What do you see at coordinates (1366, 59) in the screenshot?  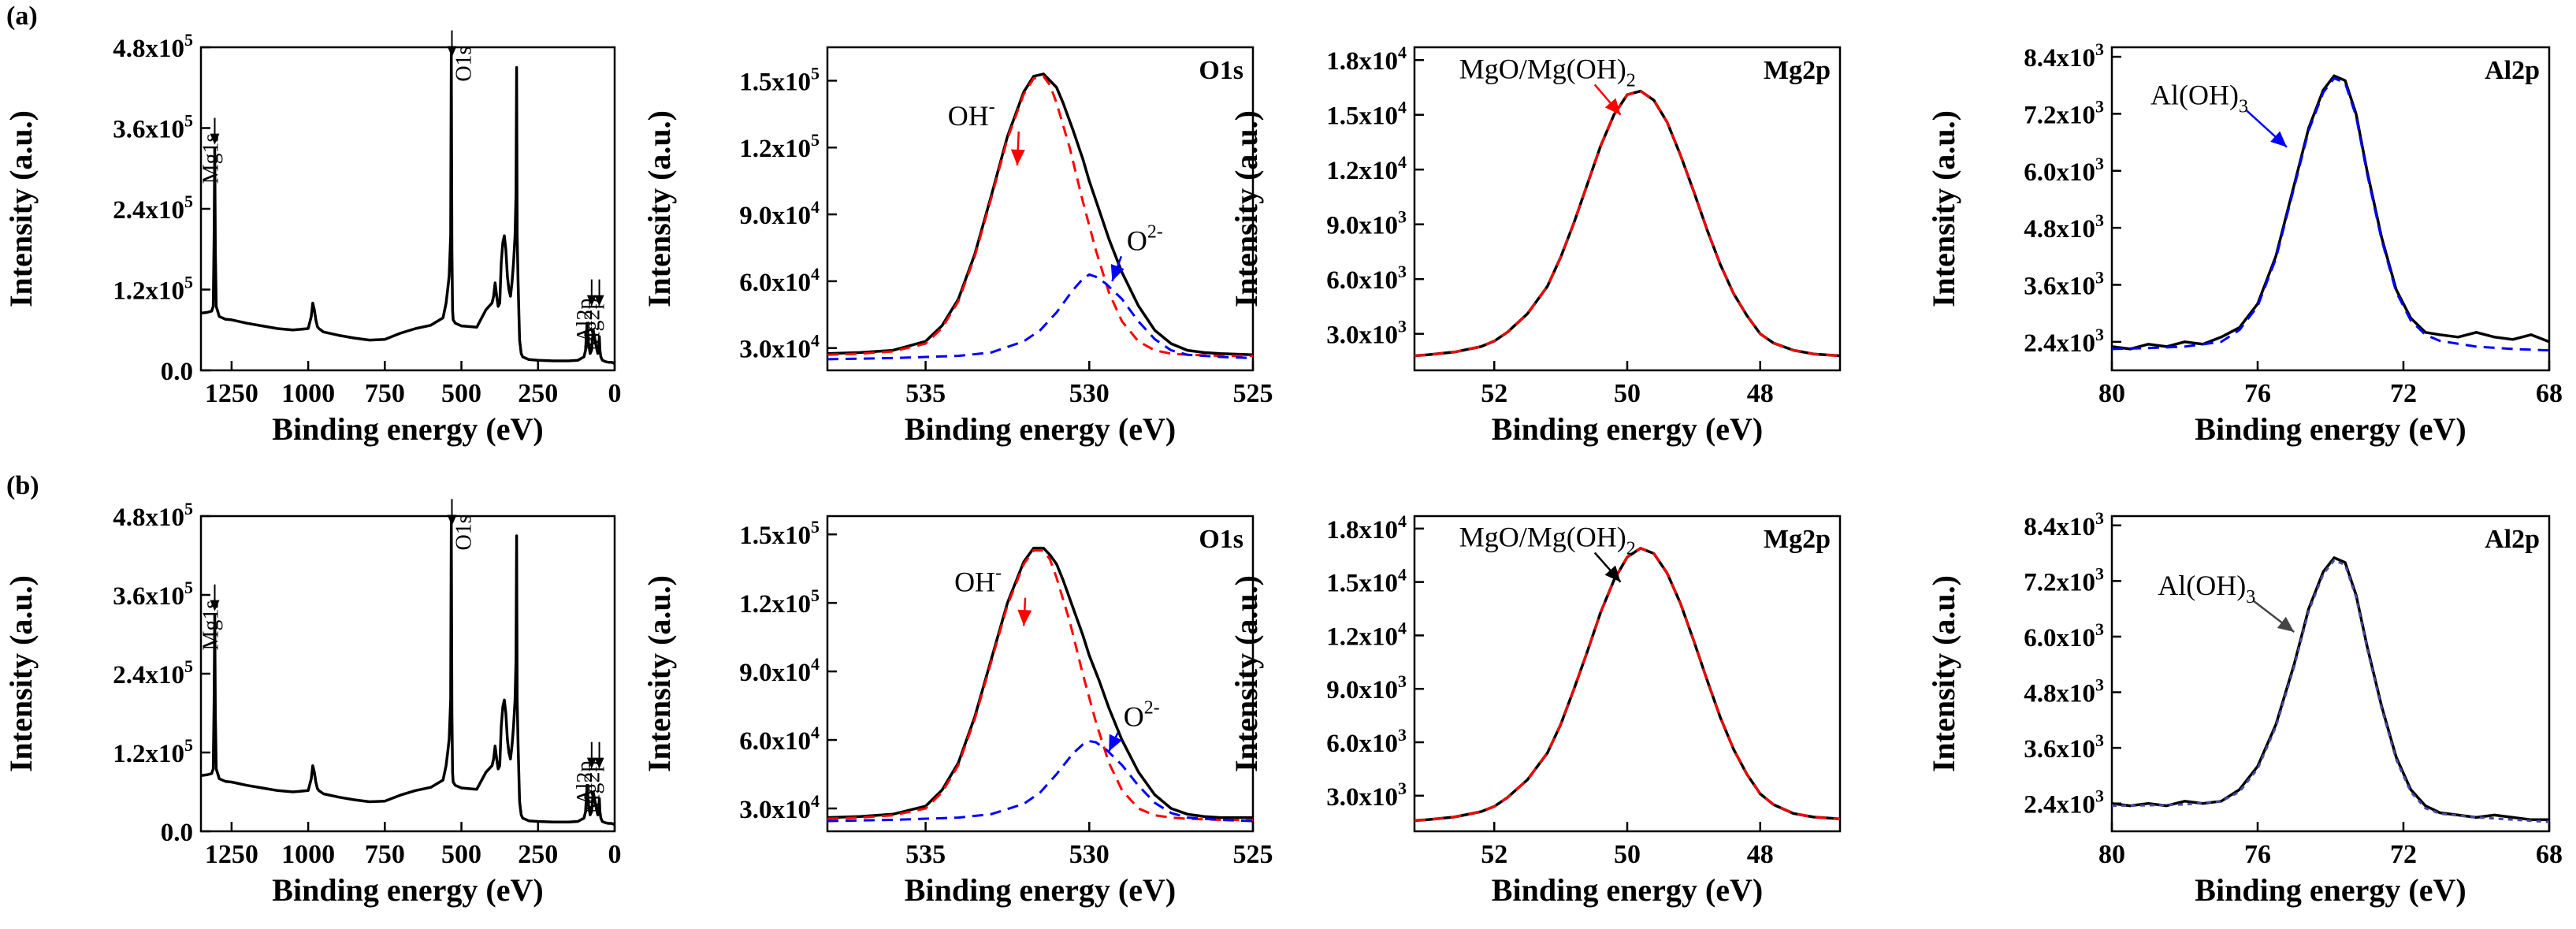 I see `y-tick-label: 1.8x10⁴` at bounding box center [1366, 59].